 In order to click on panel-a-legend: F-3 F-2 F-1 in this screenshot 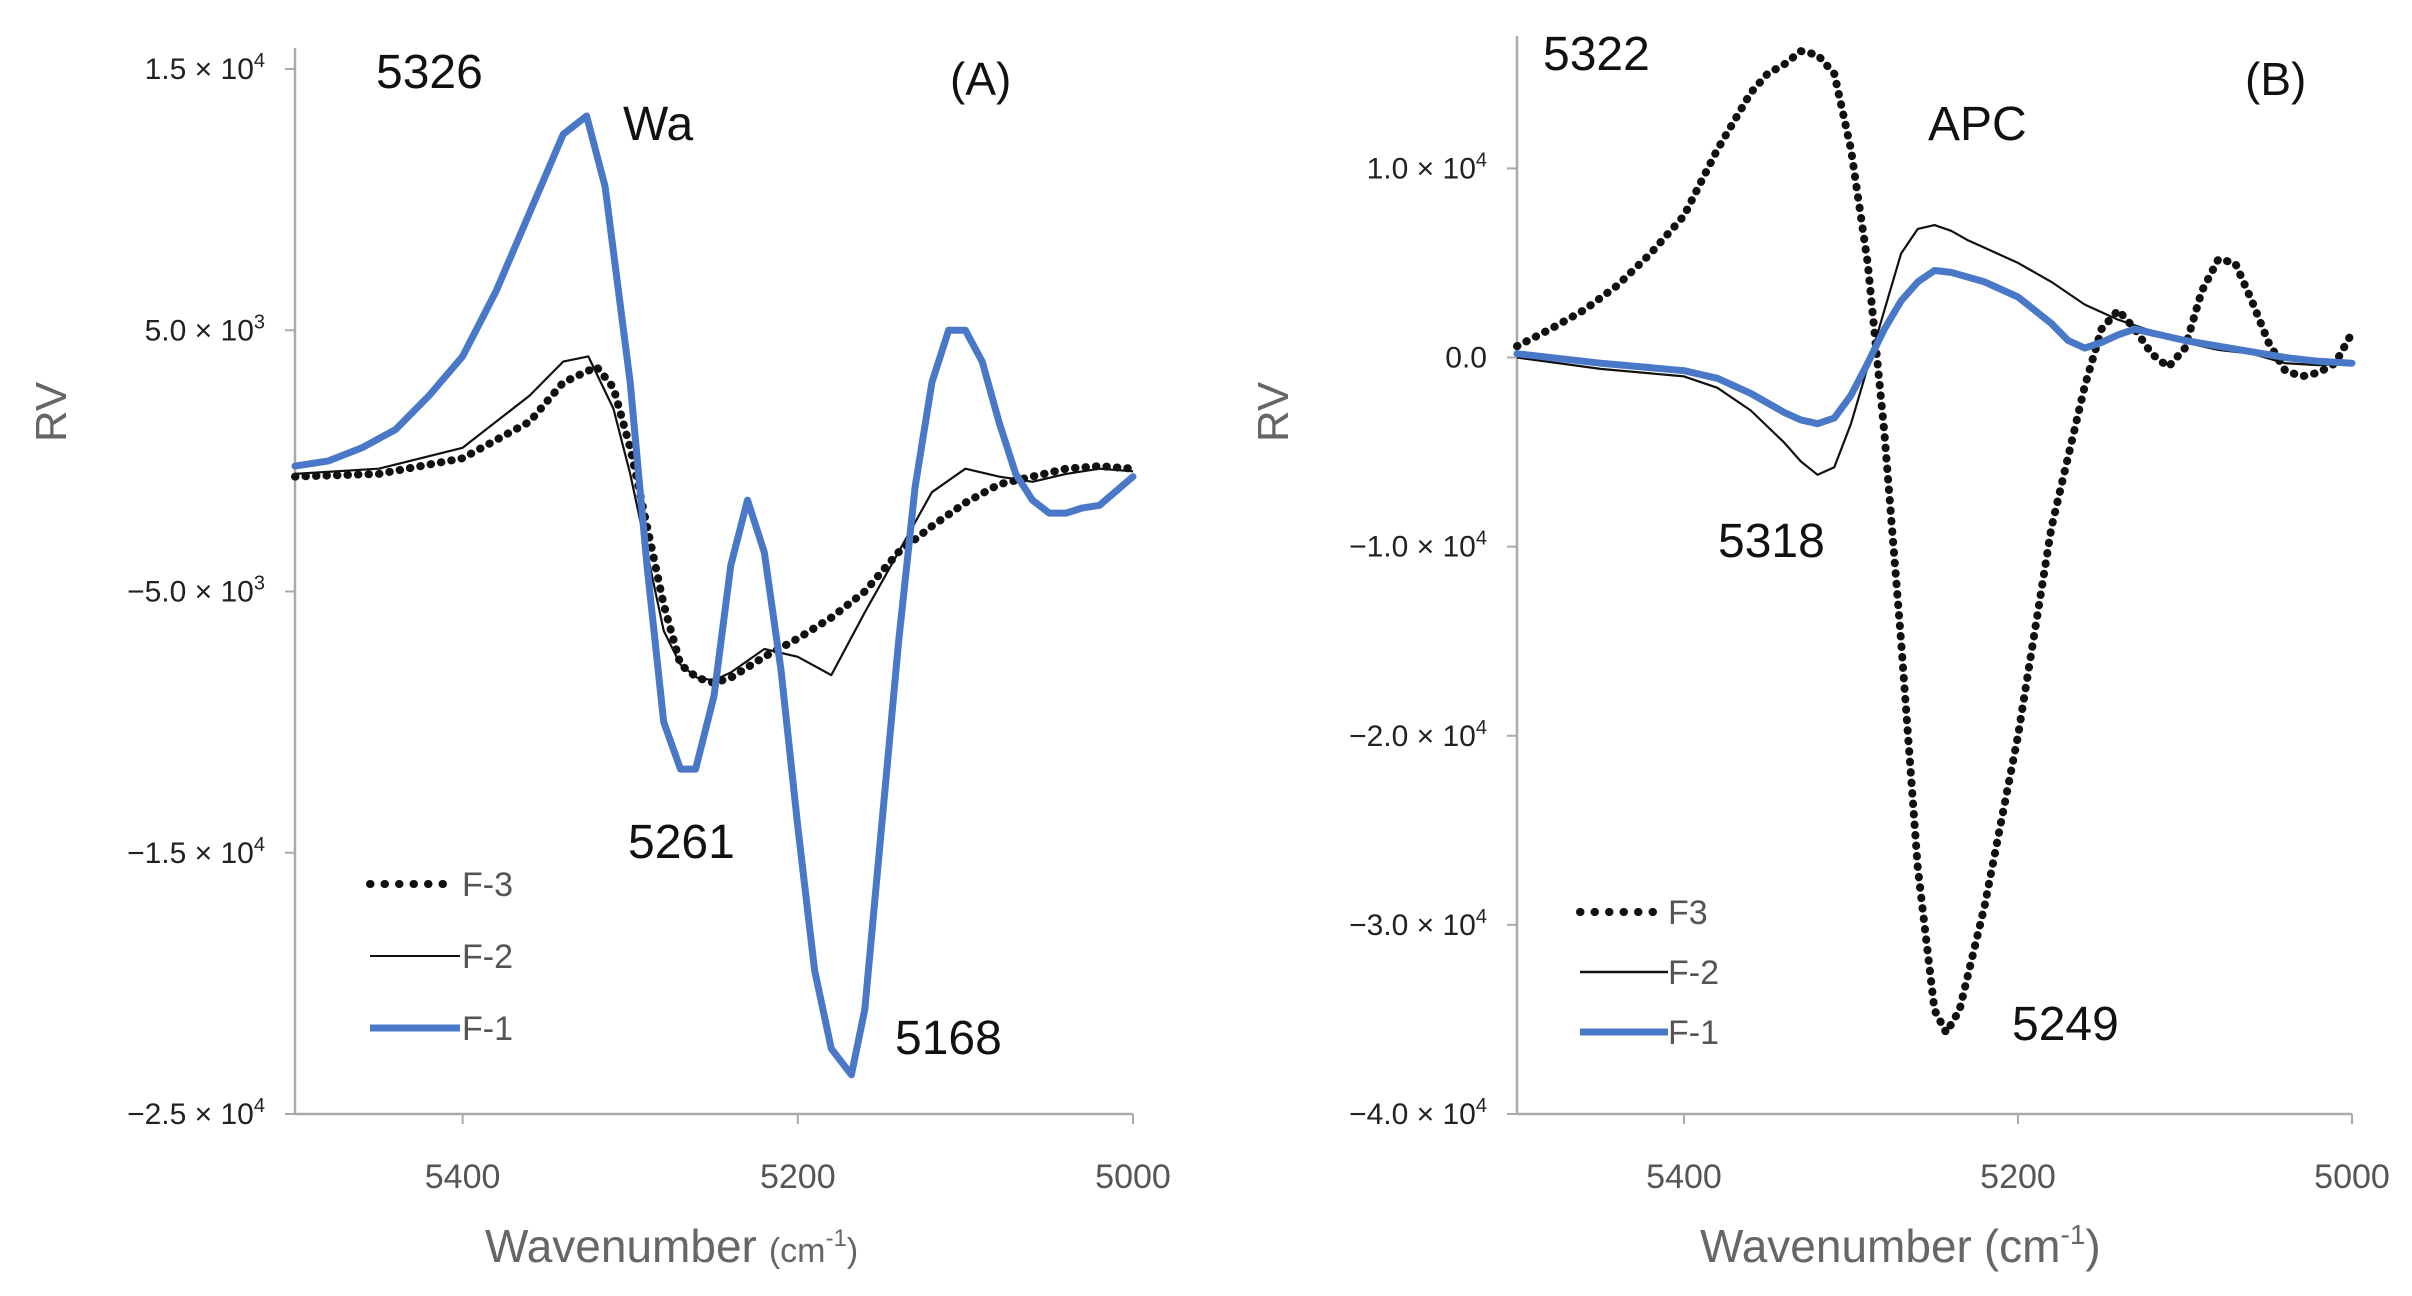, I will do `click(439, 957)`.